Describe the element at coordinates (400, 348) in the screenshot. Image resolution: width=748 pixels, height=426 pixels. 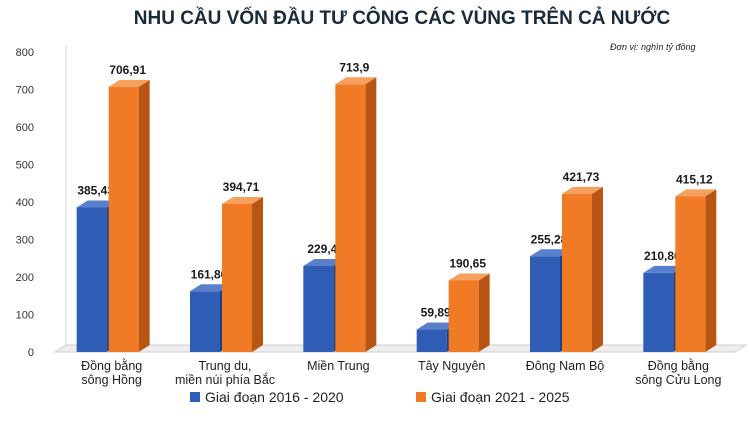
I see `chart-floor` at that location.